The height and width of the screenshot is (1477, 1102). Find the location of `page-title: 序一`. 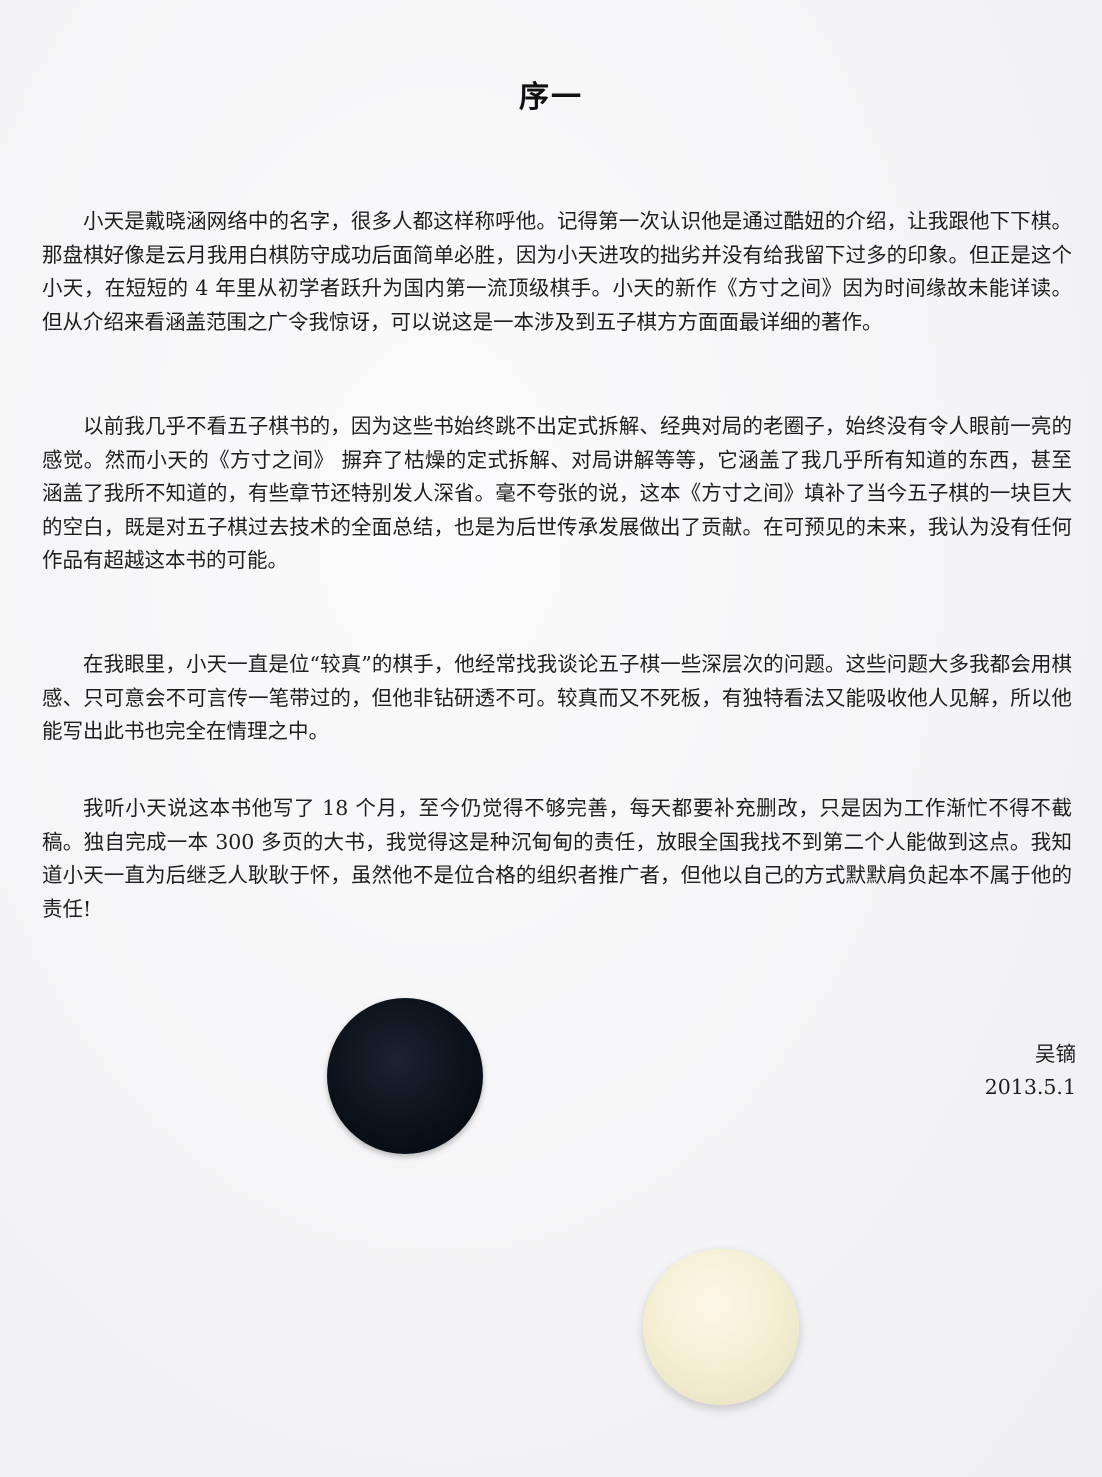

page-title: 序一 is located at coordinates (551, 98).